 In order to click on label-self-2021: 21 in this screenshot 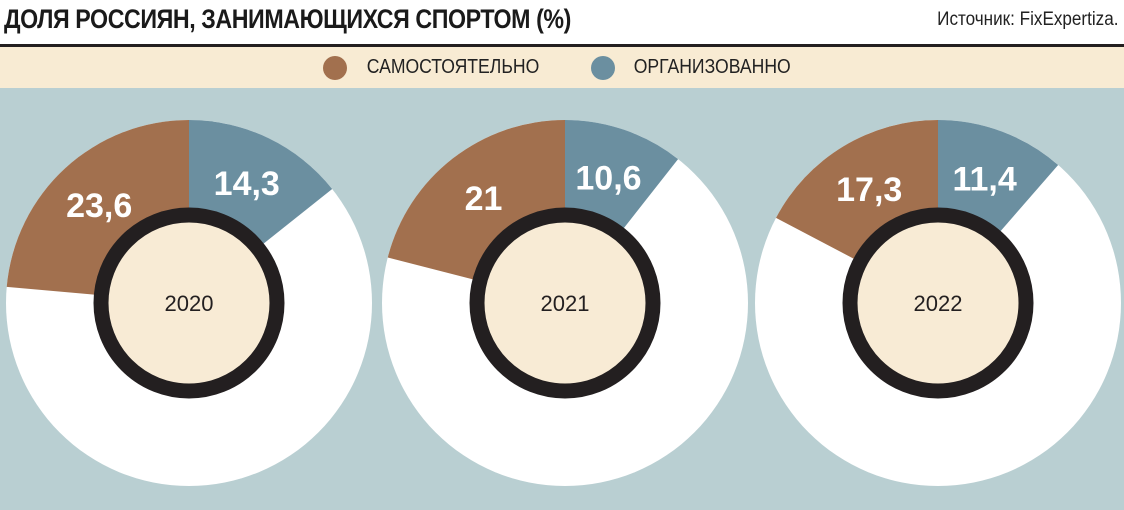, I will do `click(484, 199)`.